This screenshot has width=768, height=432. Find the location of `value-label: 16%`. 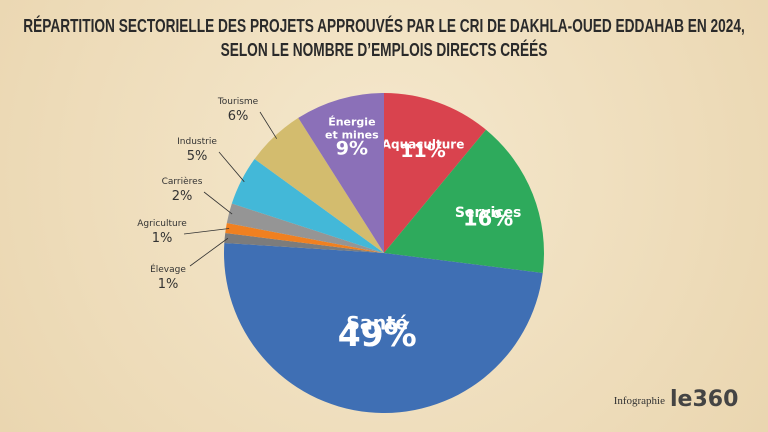

value-label: 16% is located at coordinates (488, 218).